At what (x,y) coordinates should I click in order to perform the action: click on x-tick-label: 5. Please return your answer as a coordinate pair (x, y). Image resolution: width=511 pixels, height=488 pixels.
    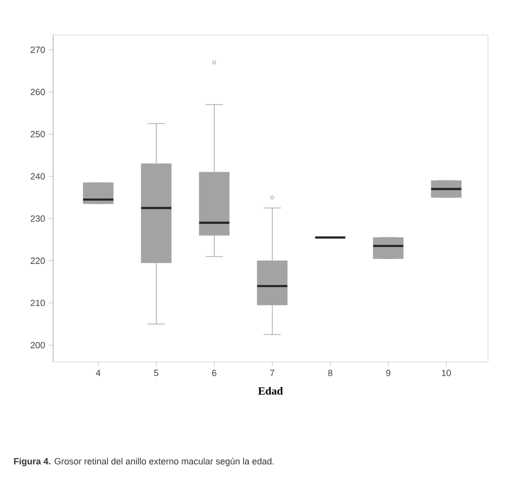
    Looking at the image, I should click on (156, 373).